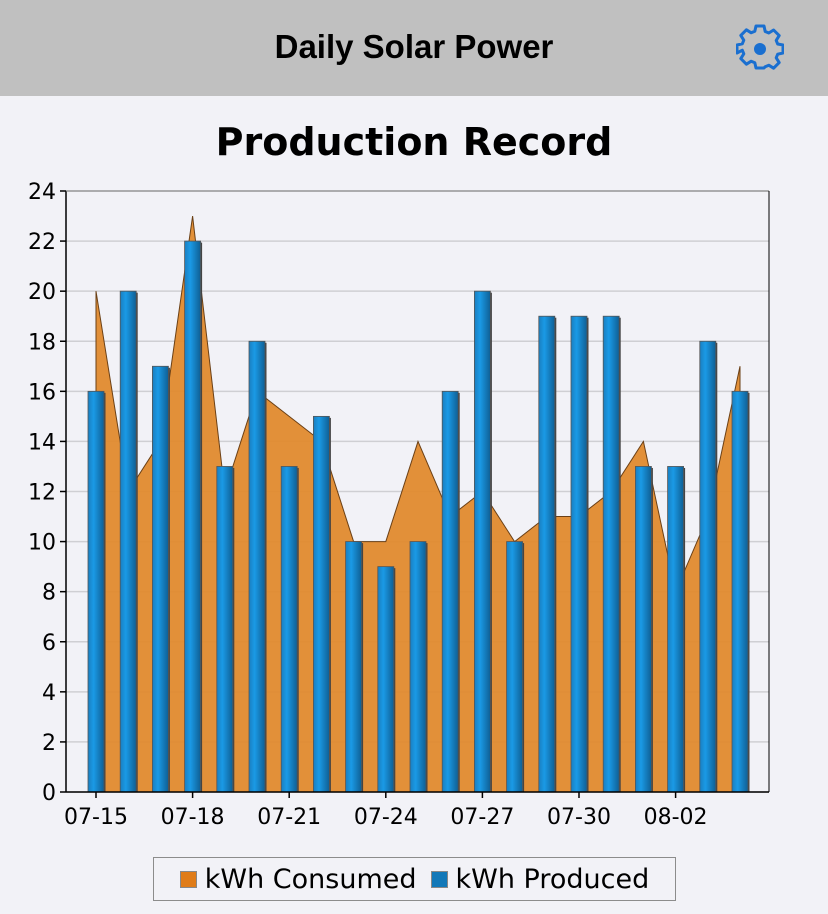 The height and width of the screenshot is (914, 828). Describe the element at coordinates (49, 593) in the screenshot. I see `y-tick-label: 8` at that location.